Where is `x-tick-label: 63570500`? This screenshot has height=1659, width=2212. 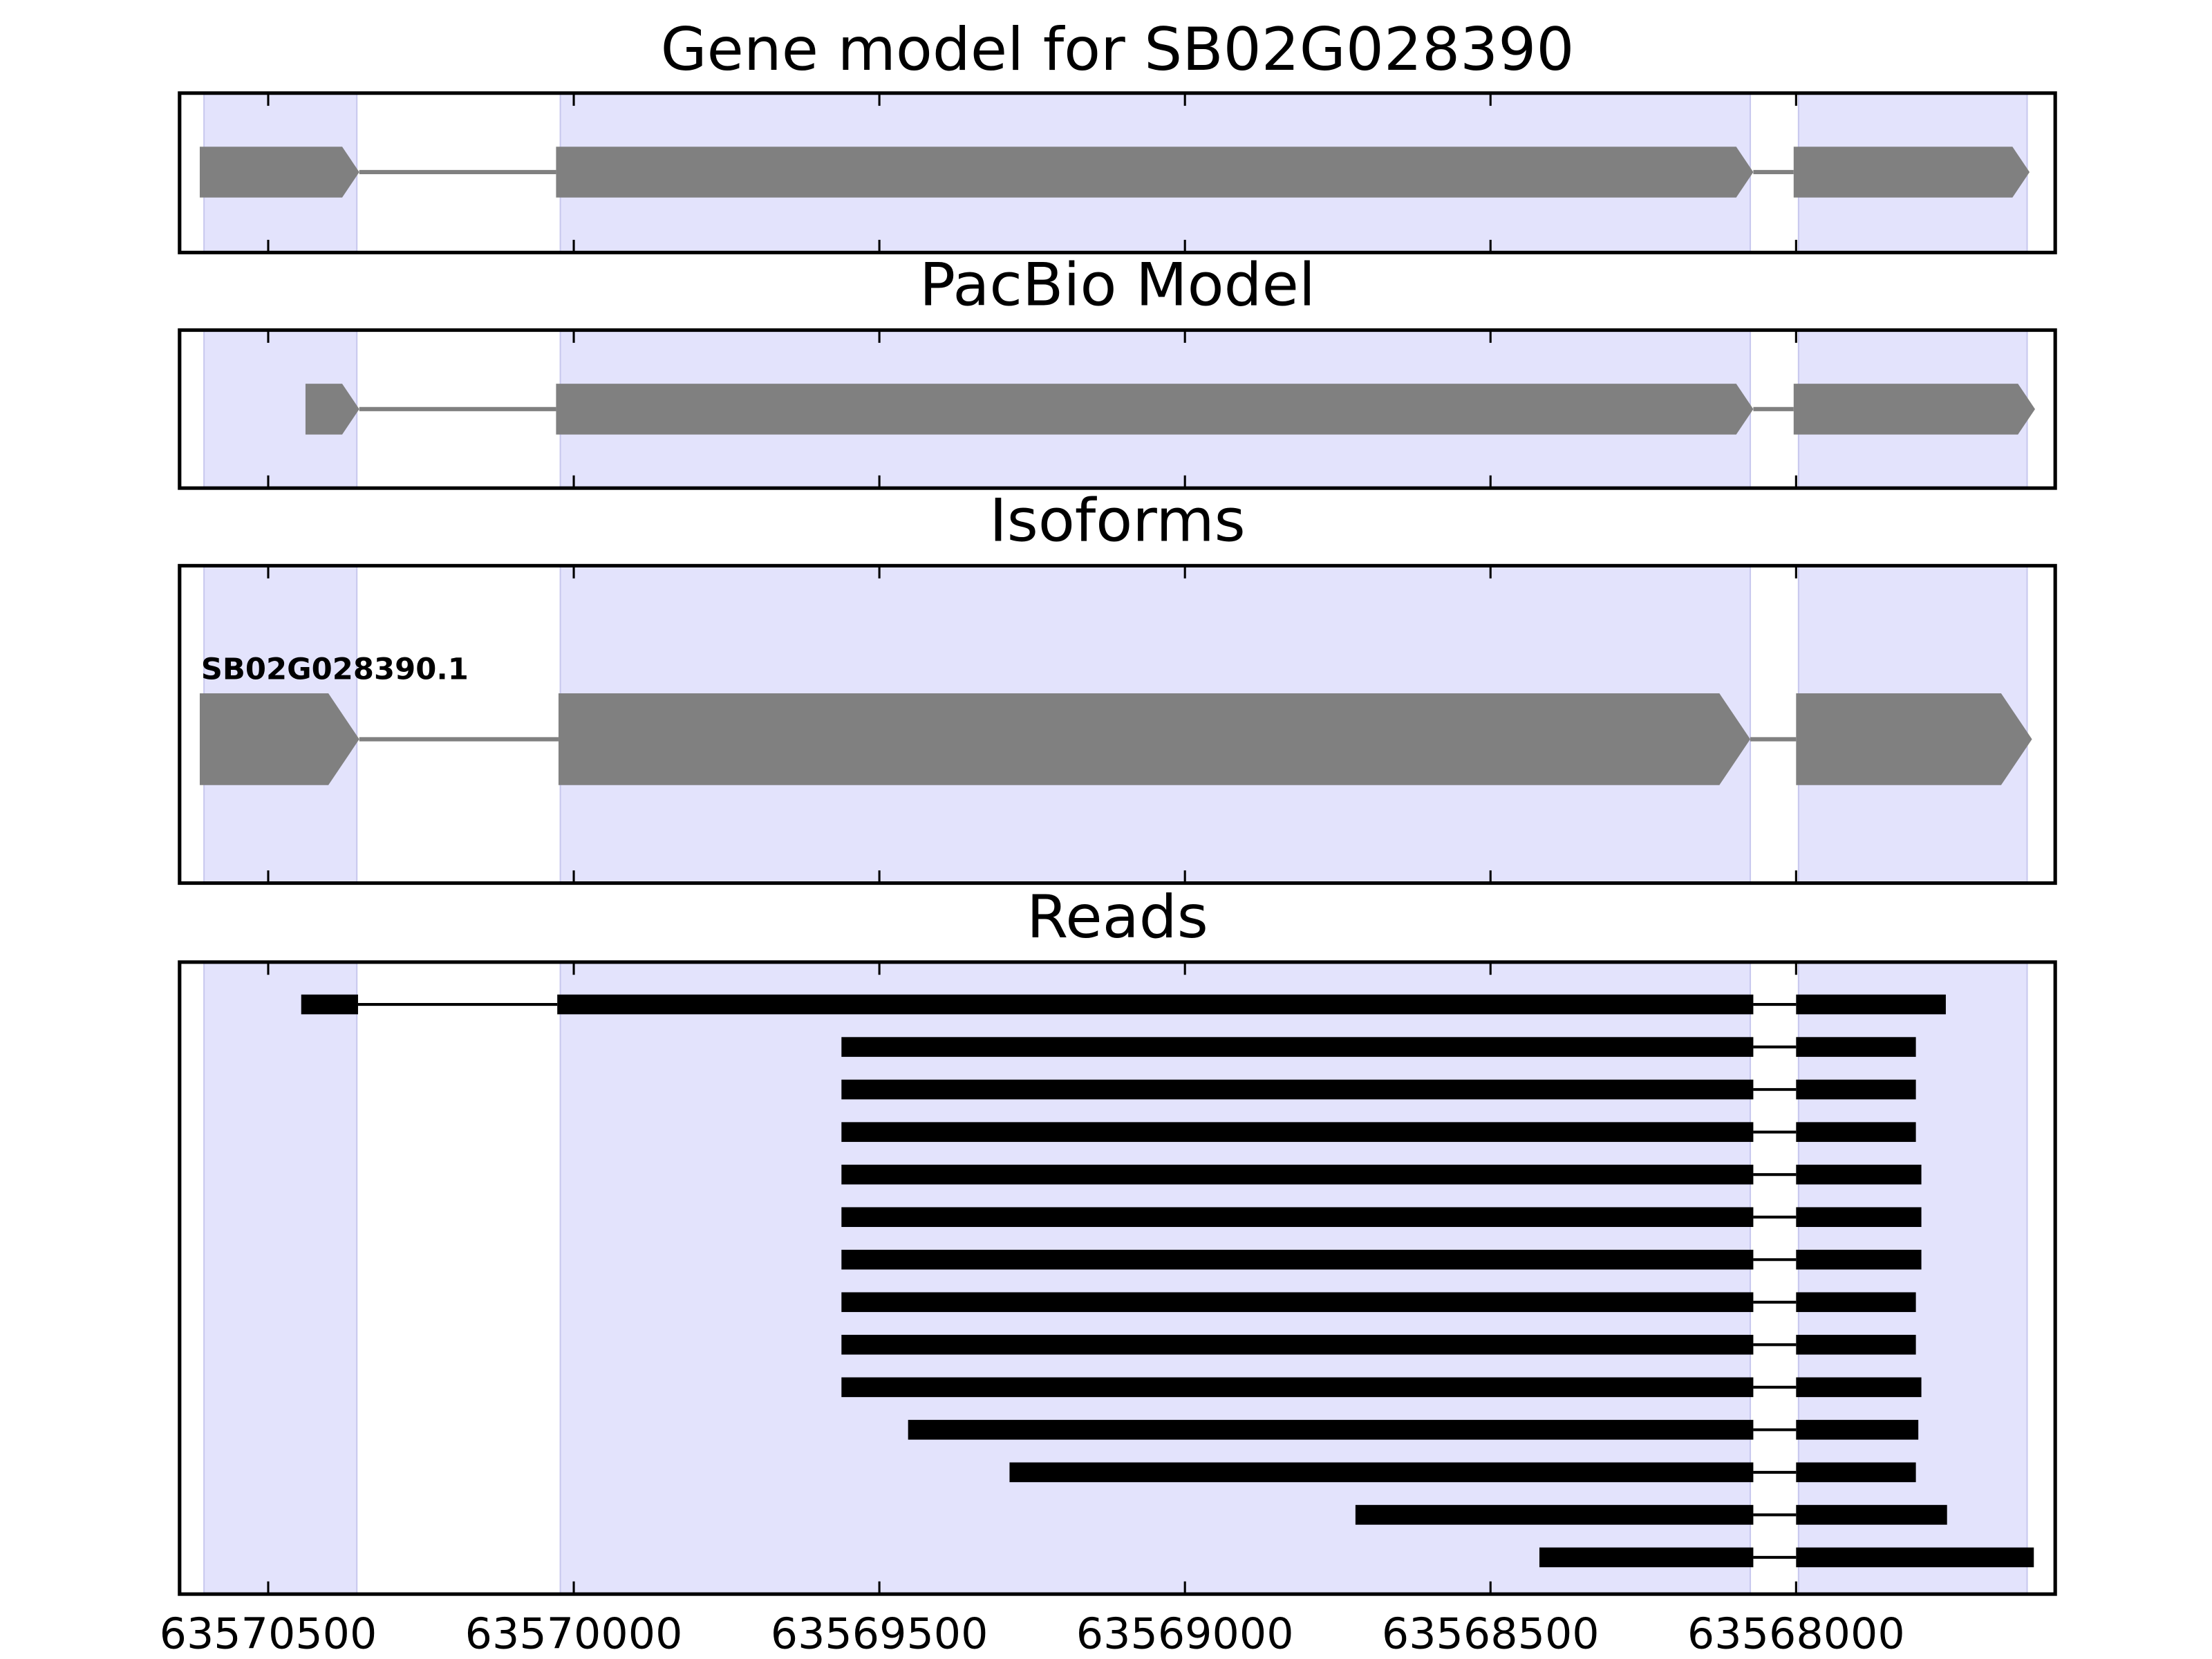
x-tick-label: 63570500 is located at coordinates (268, 1634).